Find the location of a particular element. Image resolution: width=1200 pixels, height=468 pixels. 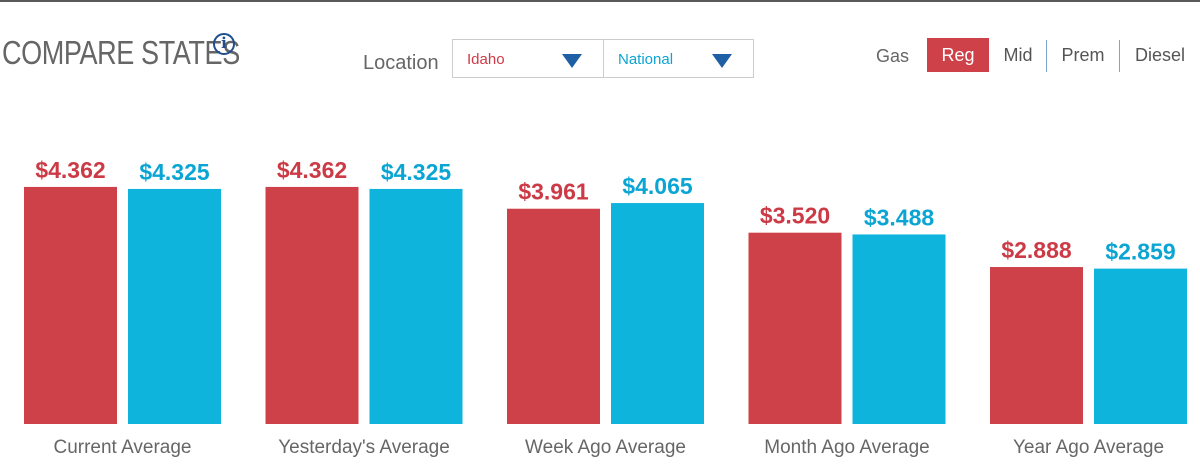

category-label-0: Current Average is located at coordinates (122, 447).